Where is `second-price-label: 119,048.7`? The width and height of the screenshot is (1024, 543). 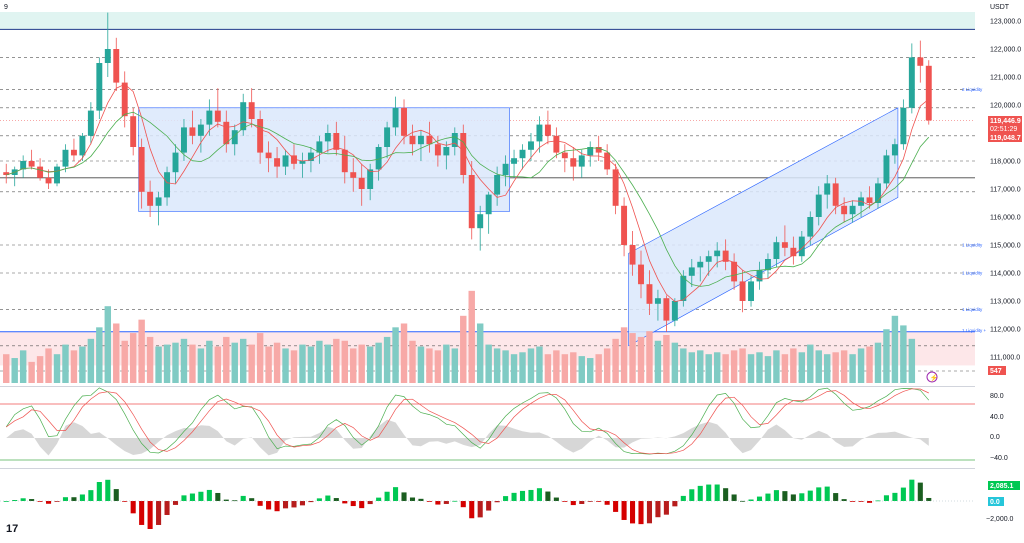
second-price-label: 119,048.7 is located at coordinates (1005, 138).